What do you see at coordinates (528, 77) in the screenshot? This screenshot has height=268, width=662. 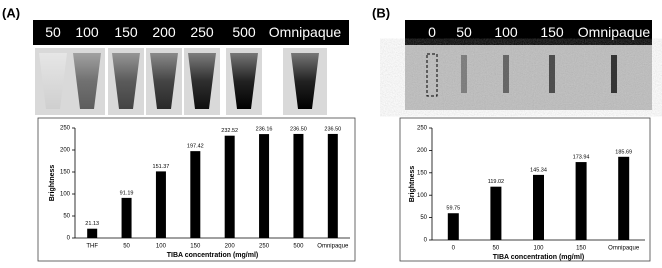 I see `photo-noise` at bounding box center [528, 77].